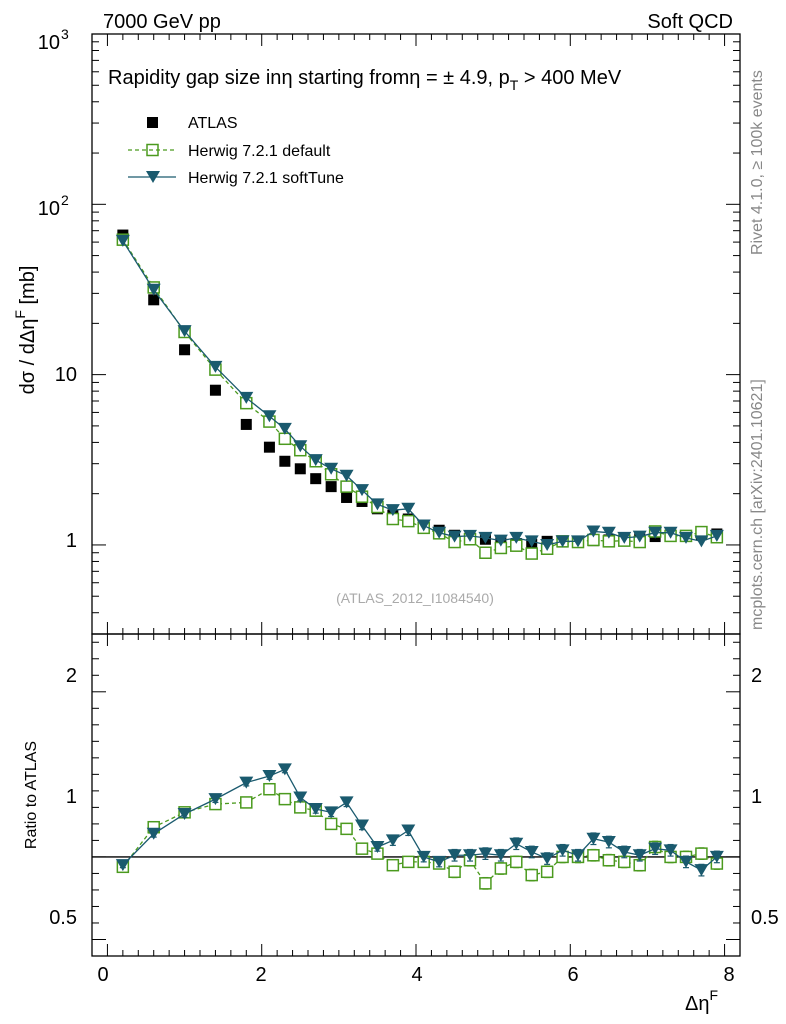  What do you see at coordinates (65, 34) in the screenshot?
I see `y-tick-label-1000-exp: 3` at bounding box center [65, 34].